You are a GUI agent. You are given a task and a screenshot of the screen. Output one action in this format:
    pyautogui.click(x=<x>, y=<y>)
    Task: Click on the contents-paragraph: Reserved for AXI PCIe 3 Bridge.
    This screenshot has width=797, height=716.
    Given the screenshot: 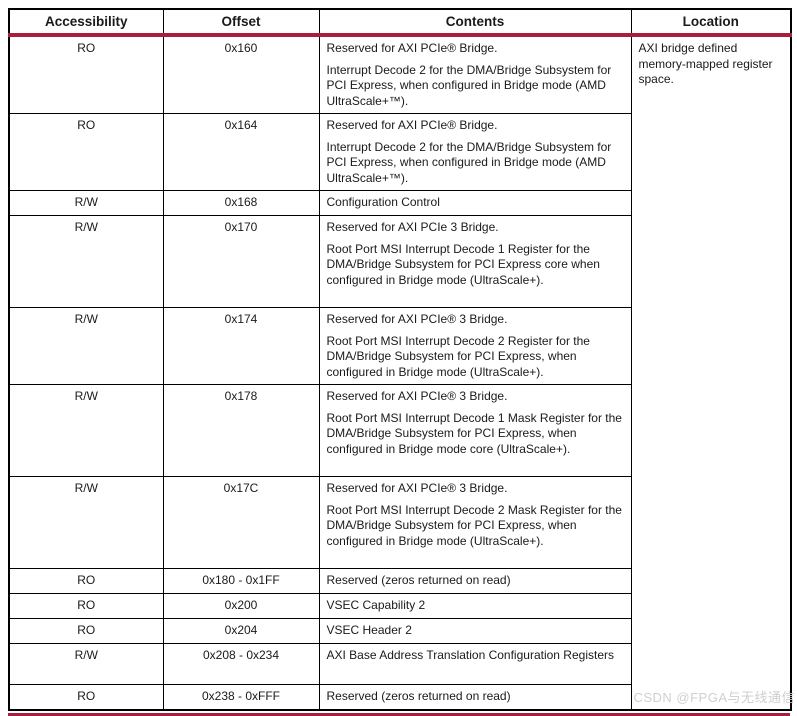 What is the action you would take?
    pyautogui.click(x=476, y=228)
    